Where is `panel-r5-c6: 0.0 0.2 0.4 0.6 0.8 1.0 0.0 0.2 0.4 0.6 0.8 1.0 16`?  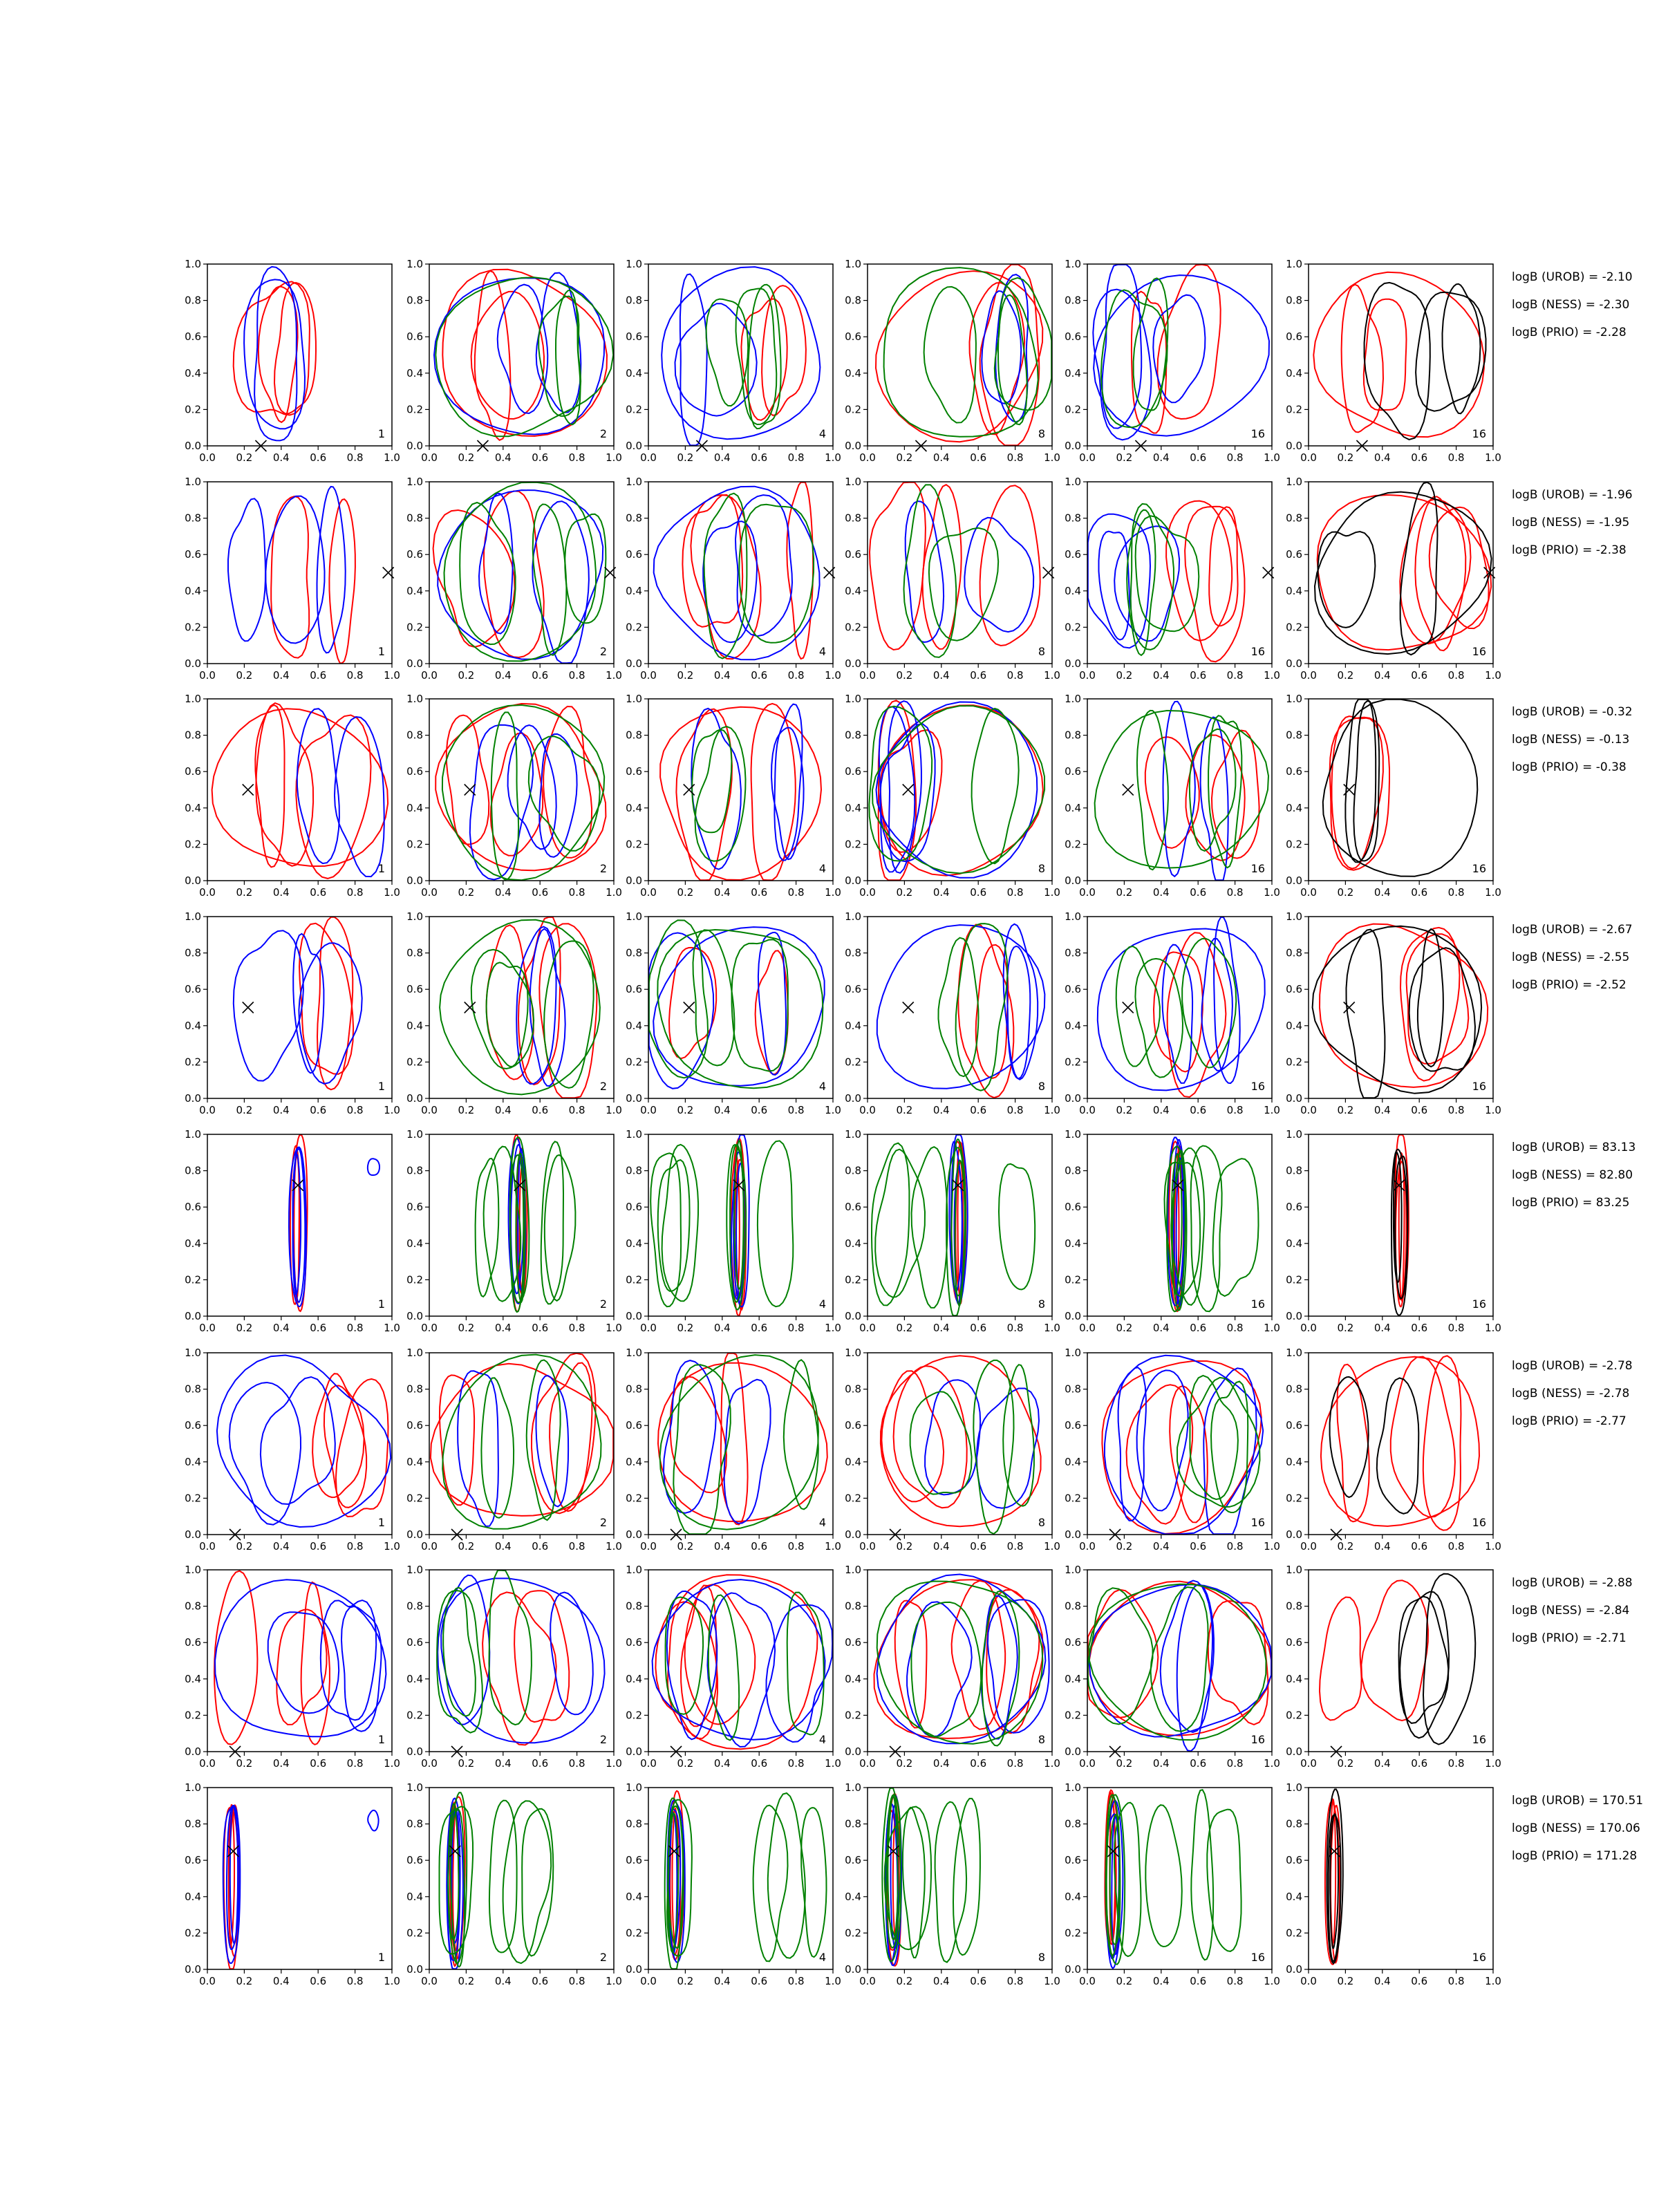
panel-r5-c6: 0.0 0.2 0.4 0.6 0.8 1.0 0.0 0.2 0.4 0.6 0.8 1.0 16 is located at coordinates (1393, 1231).